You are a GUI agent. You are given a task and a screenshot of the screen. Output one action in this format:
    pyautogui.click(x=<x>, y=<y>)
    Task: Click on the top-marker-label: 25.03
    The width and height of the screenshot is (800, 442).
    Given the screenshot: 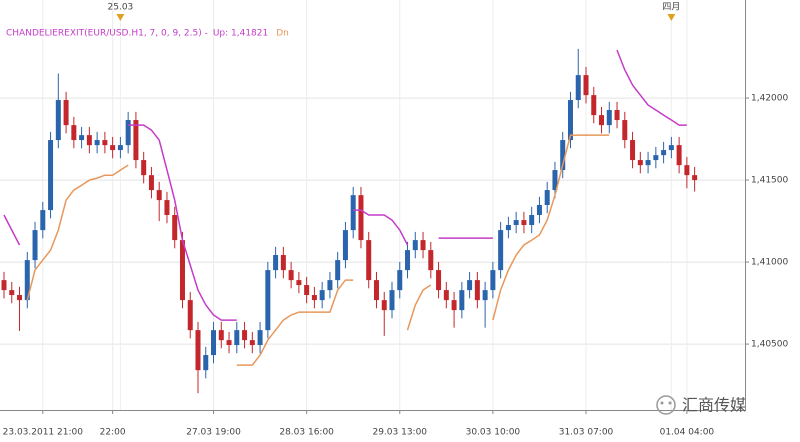 What is the action you would take?
    pyautogui.click(x=121, y=8)
    